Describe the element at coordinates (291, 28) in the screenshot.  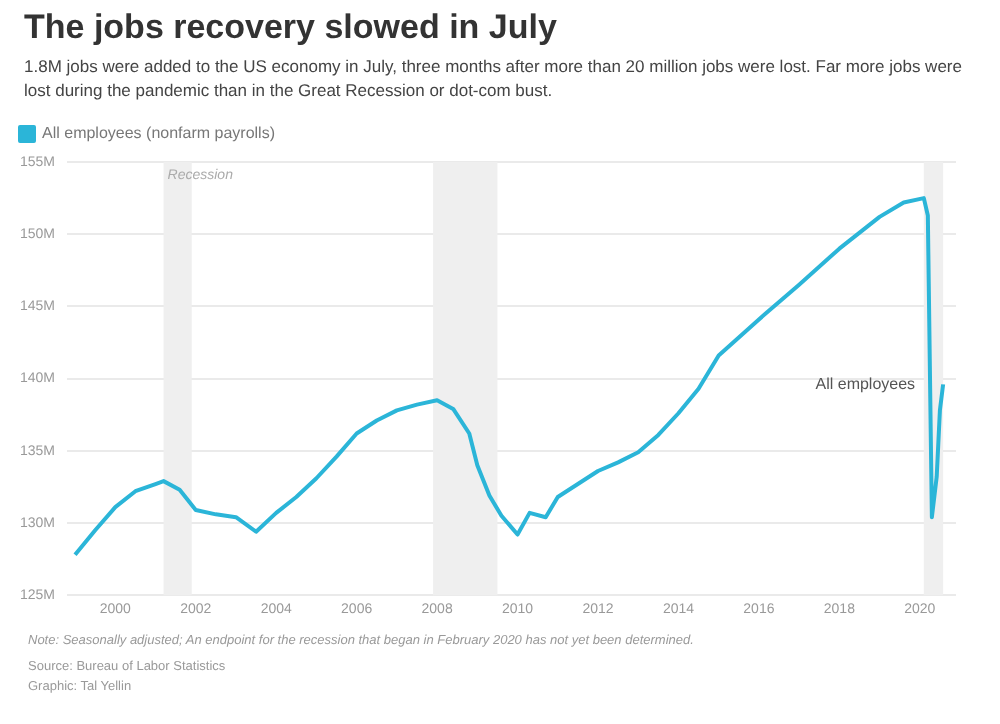
I see `chart-title: The jobs recovery slowed in July` at that location.